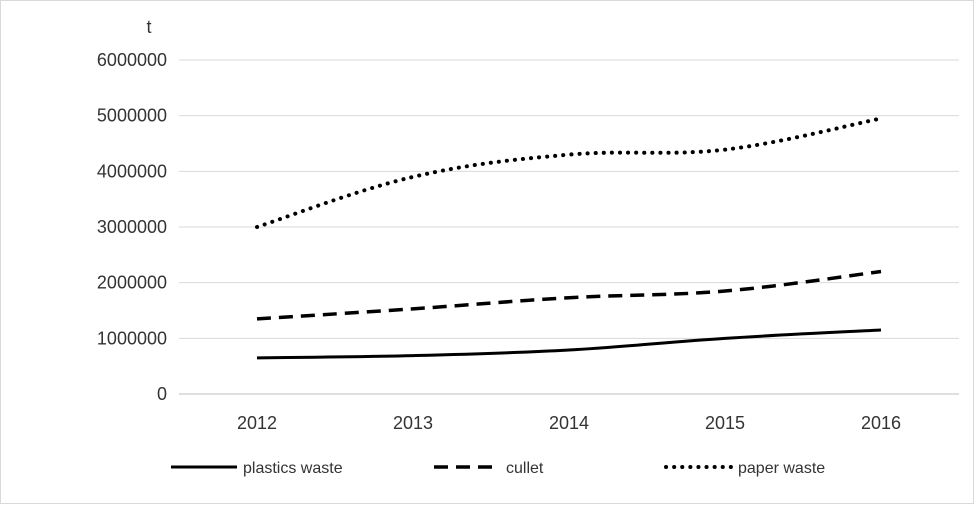 The width and height of the screenshot is (974, 505). What do you see at coordinates (525, 468) in the screenshot?
I see `legend-label-1: cullet` at bounding box center [525, 468].